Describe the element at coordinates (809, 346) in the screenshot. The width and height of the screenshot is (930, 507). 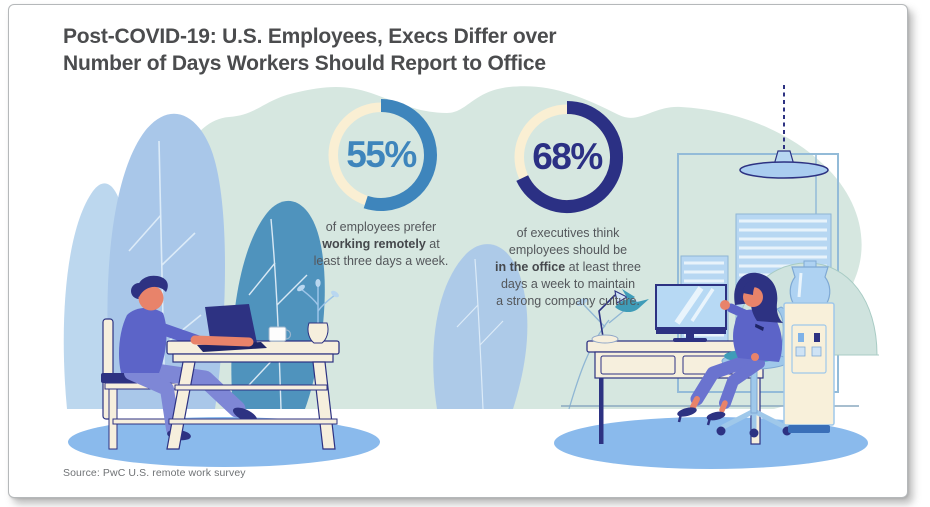
I see `water-cooler` at that location.